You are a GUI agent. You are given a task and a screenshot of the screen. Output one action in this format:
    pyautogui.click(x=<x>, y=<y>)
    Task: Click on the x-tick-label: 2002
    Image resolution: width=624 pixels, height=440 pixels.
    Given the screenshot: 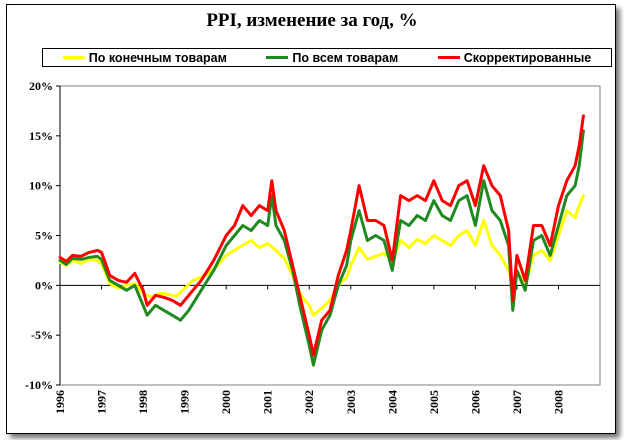 What is the action you would take?
    pyautogui.click(x=309, y=402)
    